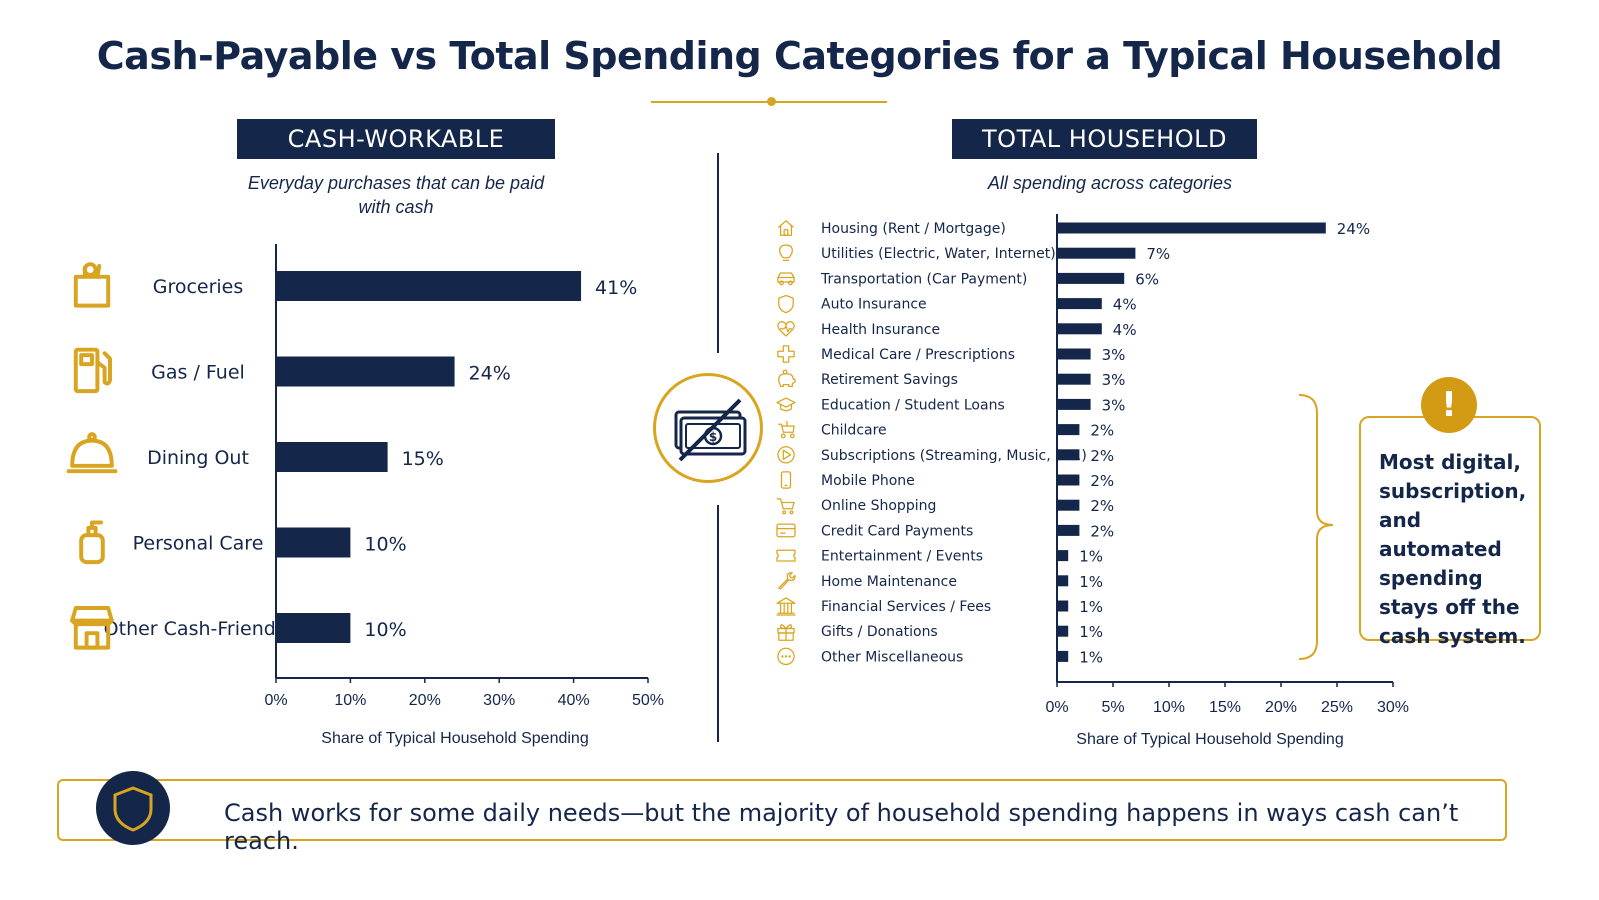  I want to click on no-cash-icon: $, so click(710, 430).